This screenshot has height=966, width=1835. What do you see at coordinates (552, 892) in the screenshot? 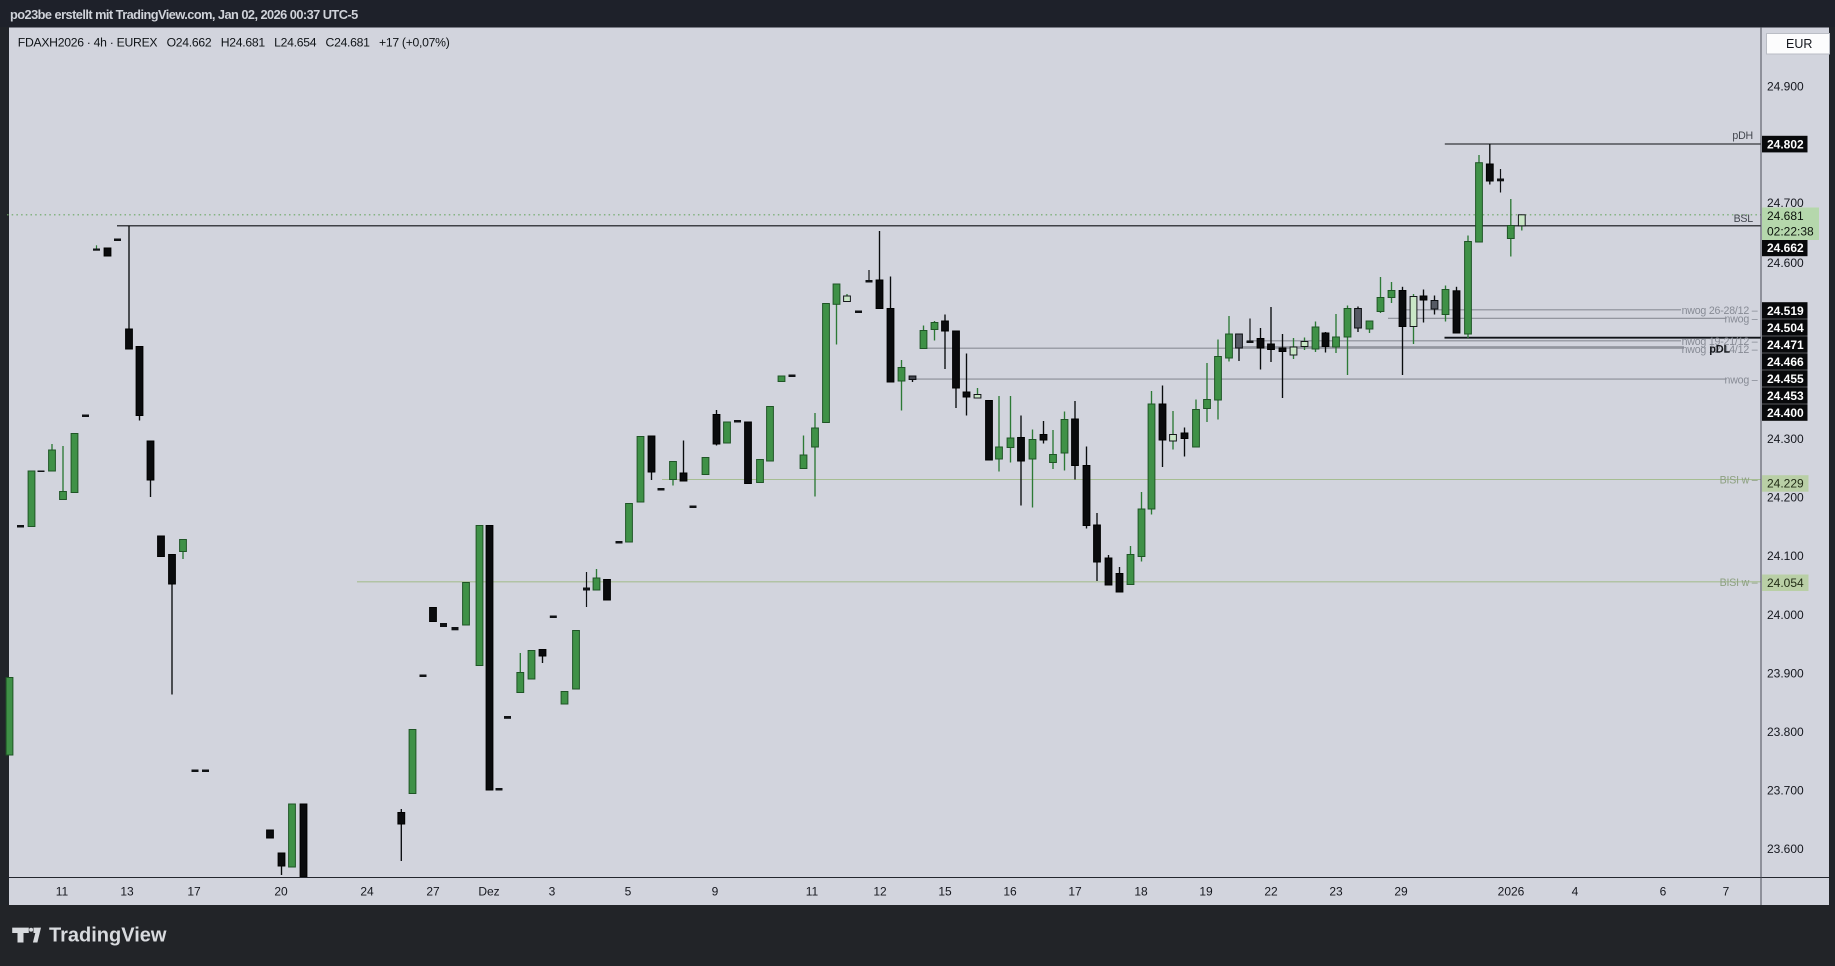
I see `svg-text: 3` at bounding box center [552, 892].